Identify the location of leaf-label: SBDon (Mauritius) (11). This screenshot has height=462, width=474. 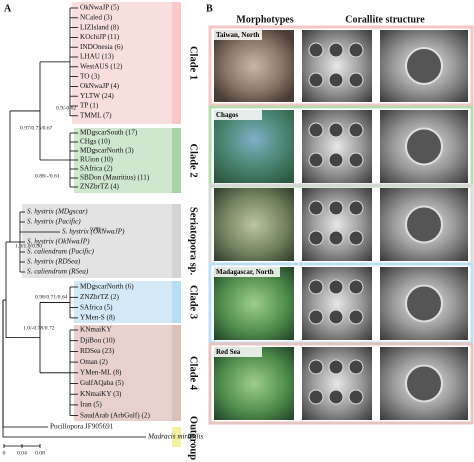
(115, 178).